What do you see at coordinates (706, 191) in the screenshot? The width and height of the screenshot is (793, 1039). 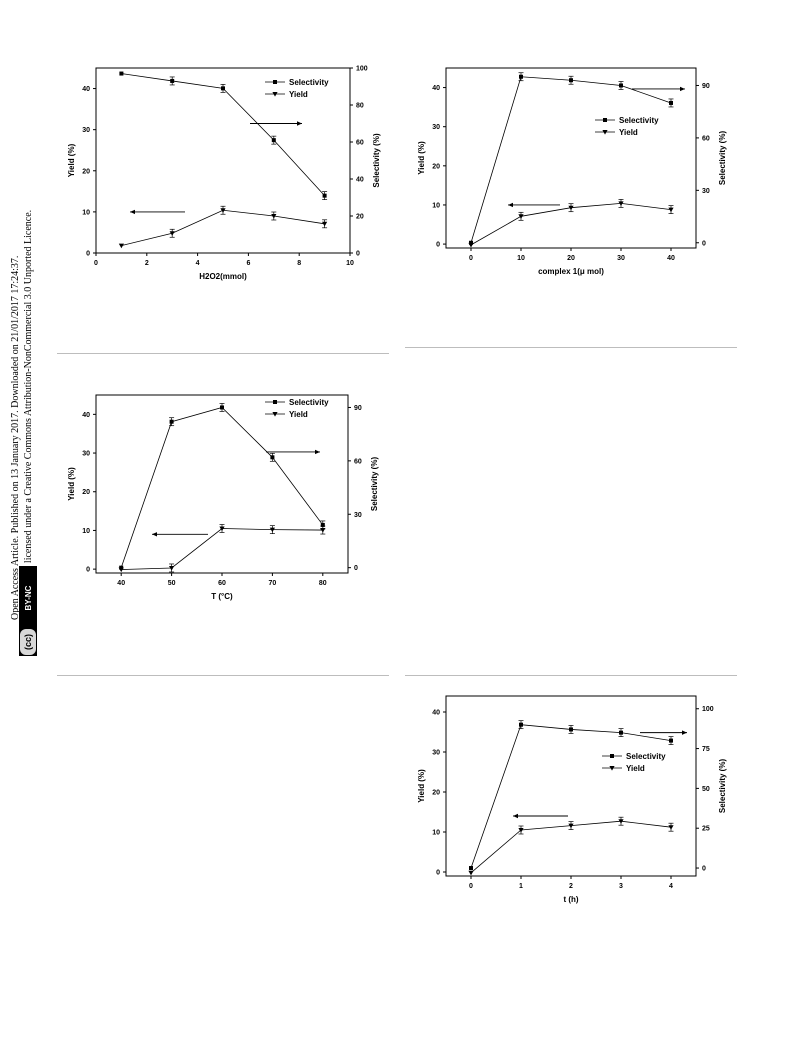 I see `y2-tick-label: 30` at bounding box center [706, 191].